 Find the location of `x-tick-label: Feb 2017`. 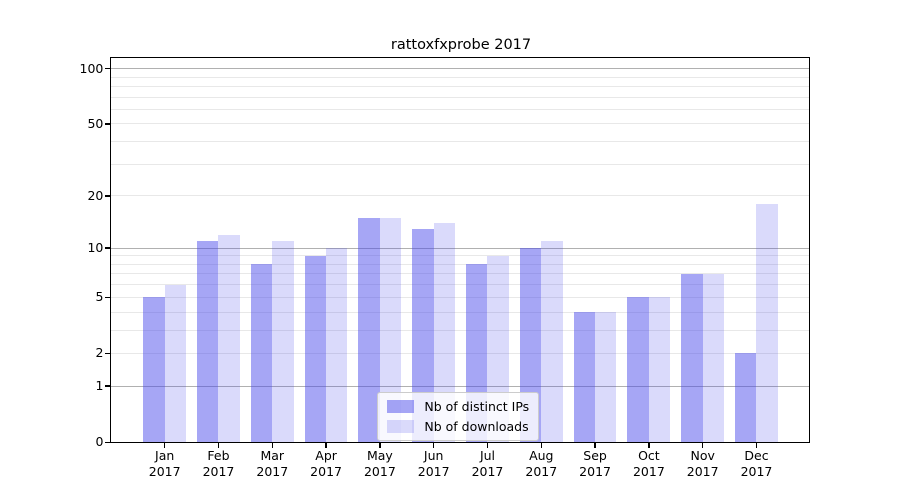

x-tick-label: Feb 2017 is located at coordinates (218, 463).